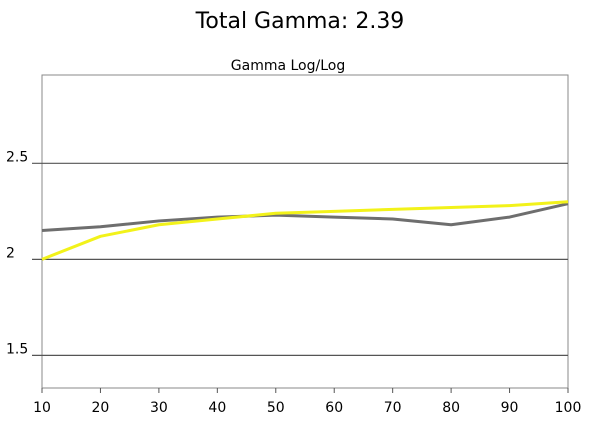  I want to click on x-tick-label: 90, so click(510, 408).